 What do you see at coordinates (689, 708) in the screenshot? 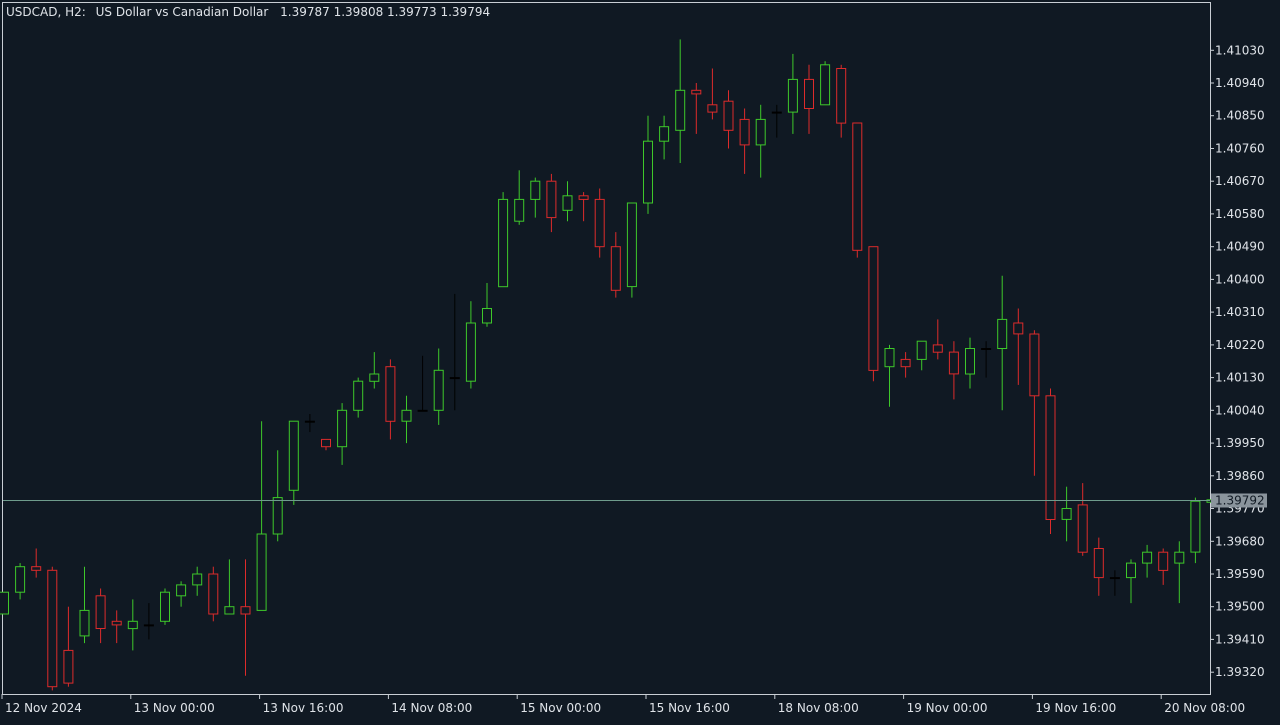
I see `x-tick-label: 15 Nov 16:00` at bounding box center [689, 708].